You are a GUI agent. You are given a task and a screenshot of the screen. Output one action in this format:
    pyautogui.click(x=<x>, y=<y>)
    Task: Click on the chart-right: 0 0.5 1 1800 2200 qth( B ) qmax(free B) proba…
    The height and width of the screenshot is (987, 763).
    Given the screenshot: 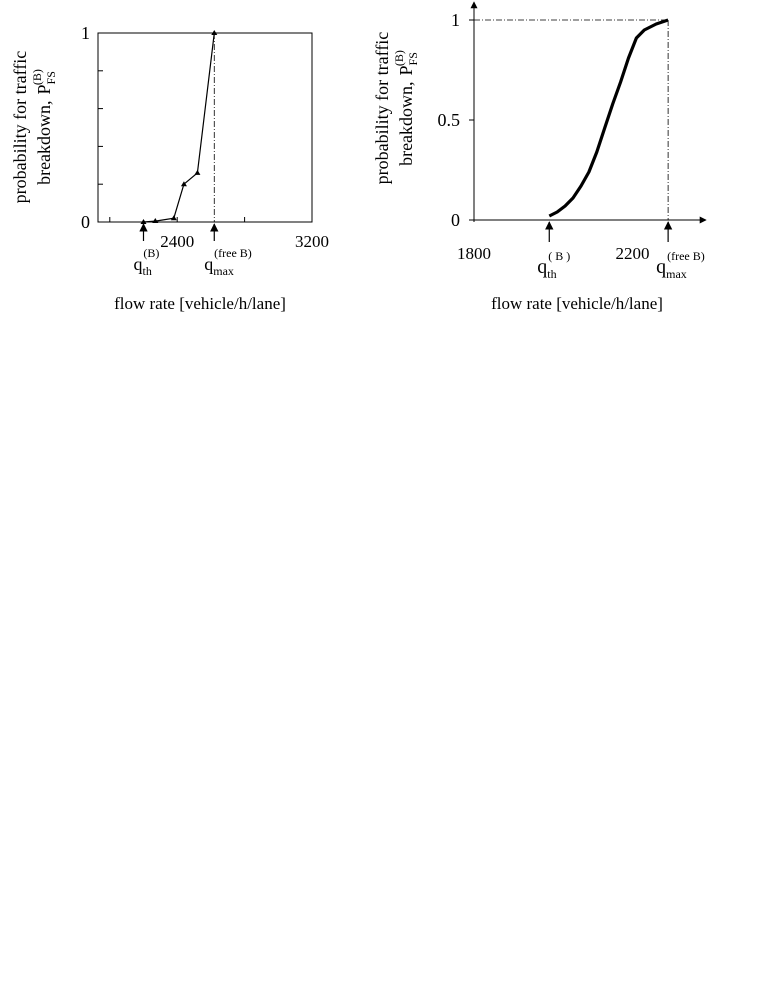 What is the action you would take?
    pyautogui.click(x=539, y=157)
    